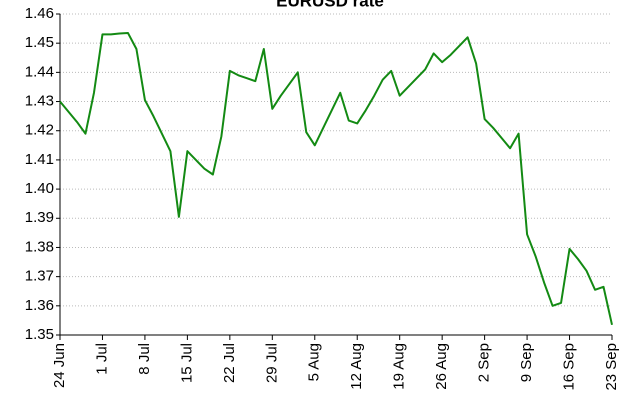 Image resolution: width=623 pixels, height=407 pixels. I want to click on x-tick-label: 12 Aug, so click(356, 366).